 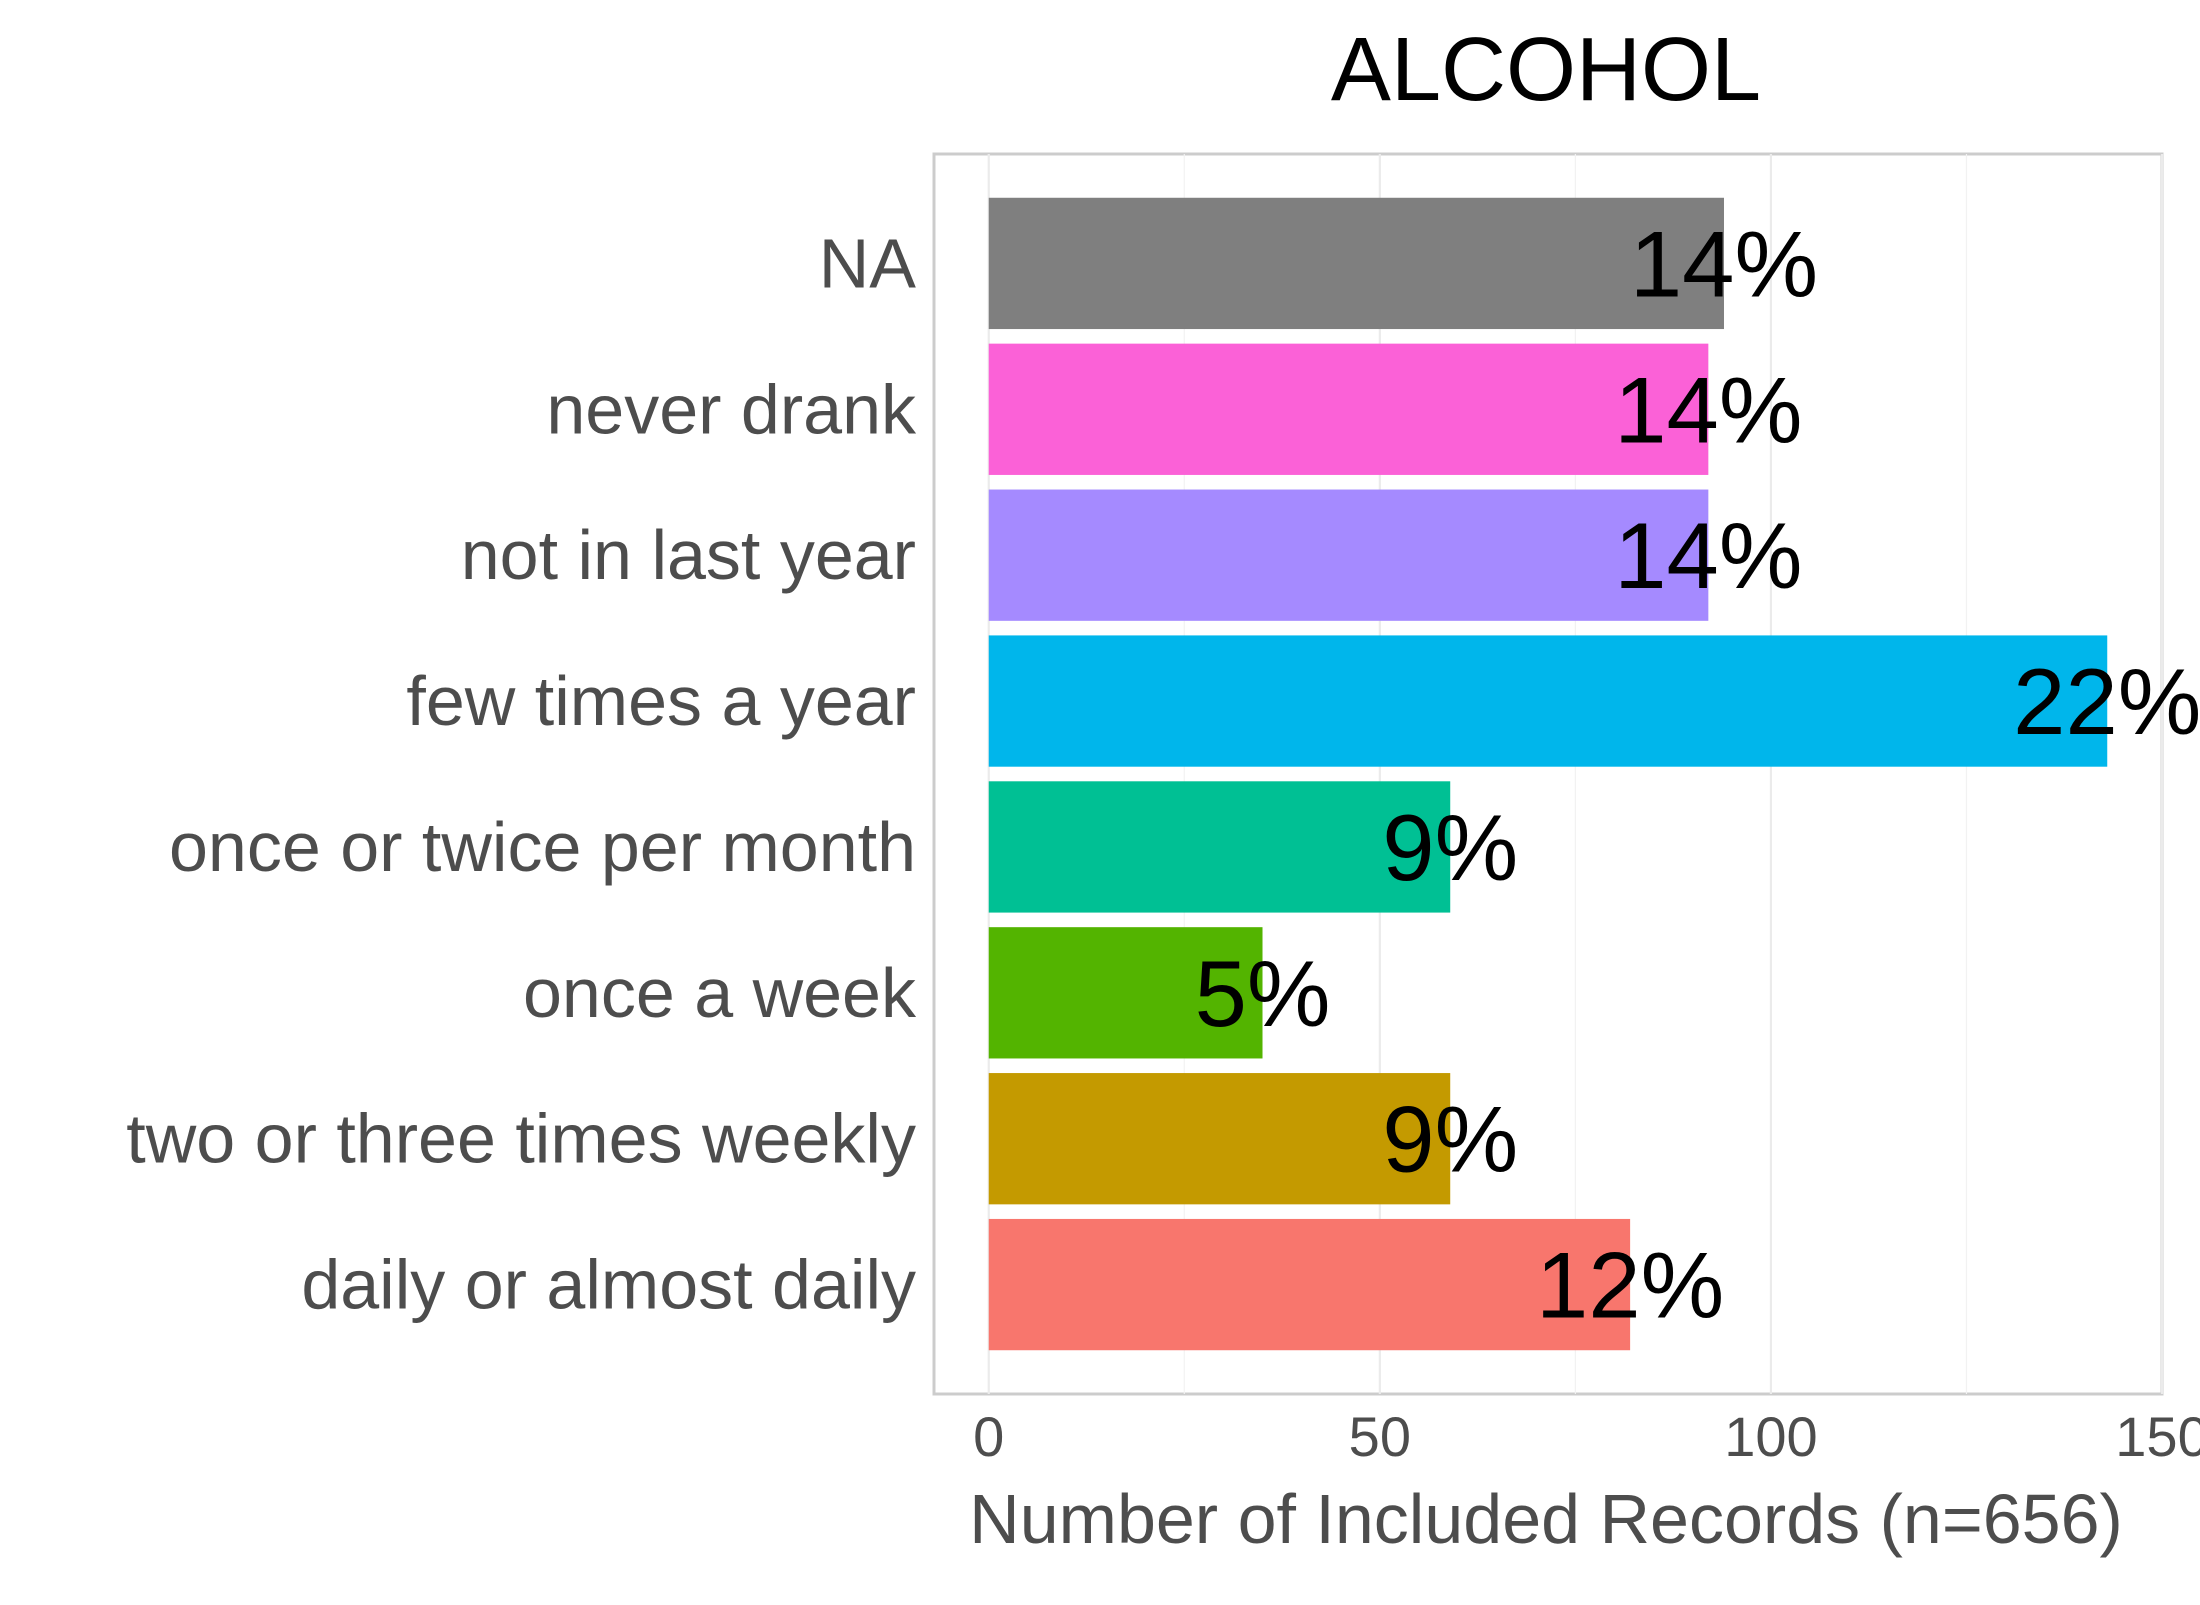 What do you see at coordinates (1546, 1519) in the screenshot?
I see `x-axis-title: Number of Included Records (n=656)` at bounding box center [1546, 1519].